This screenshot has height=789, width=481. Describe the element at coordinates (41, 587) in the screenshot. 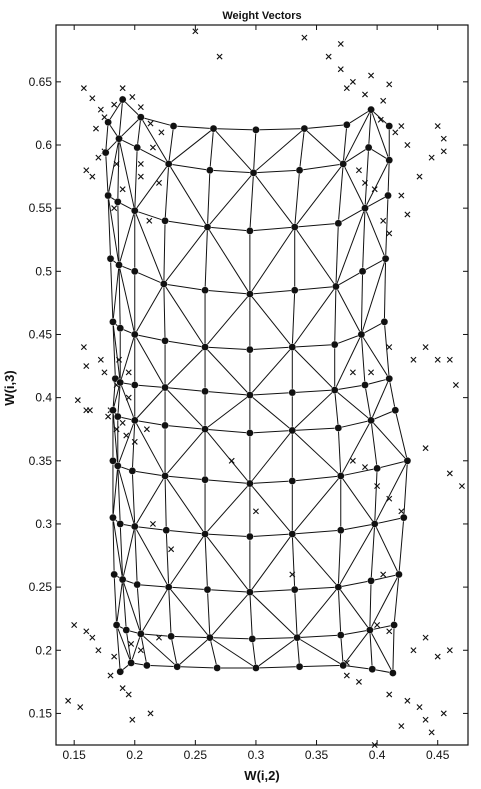

I see `y-tick-label: 0.25` at that location.